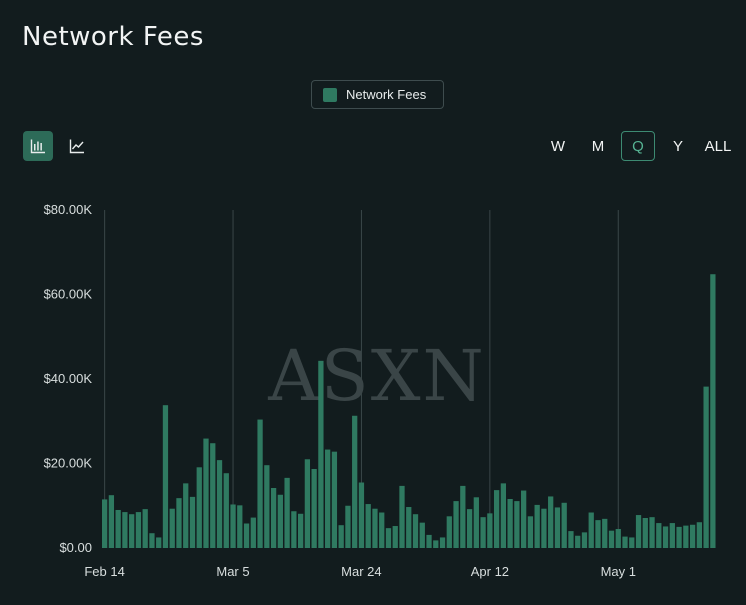 Image resolution: width=746 pixels, height=605 pixels. I want to click on range-button-year: Y, so click(677, 146).